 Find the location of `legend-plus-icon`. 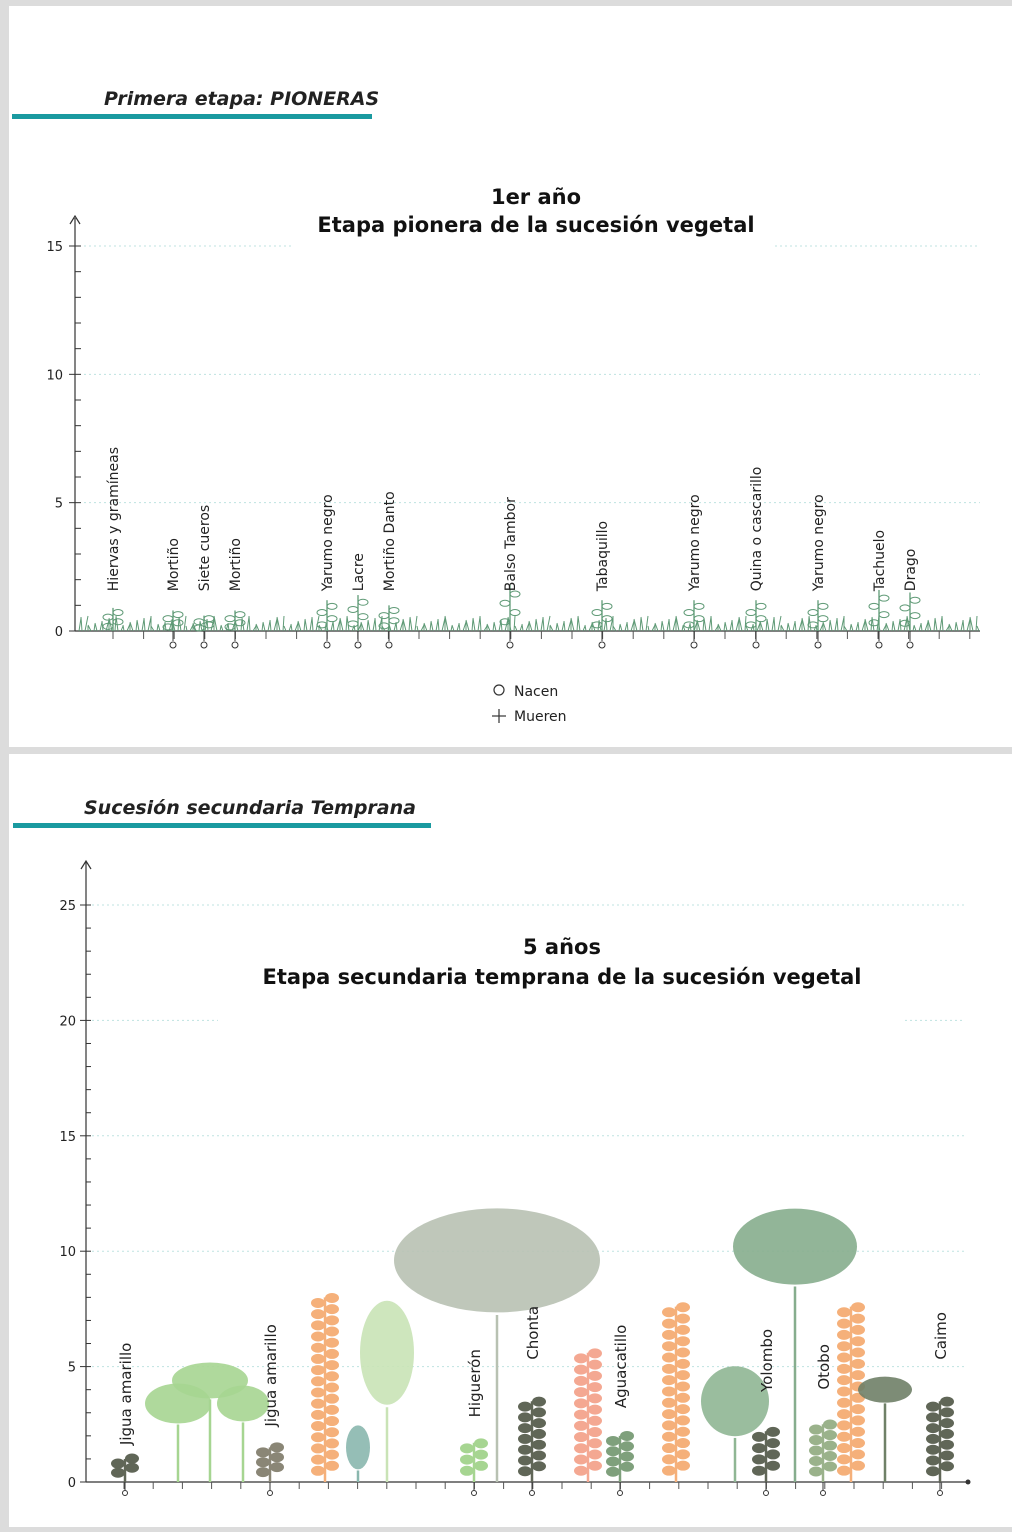

legend-plus-icon is located at coordinates (499, 716).